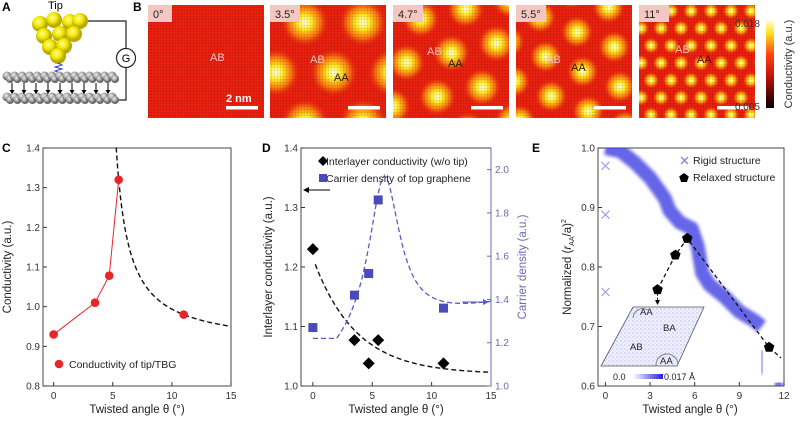  What do you see at coordinates (679, 377) in the screenshot?
I see `inset-colorbar-max: 0.017 Å` at bounding box center [679, 377].